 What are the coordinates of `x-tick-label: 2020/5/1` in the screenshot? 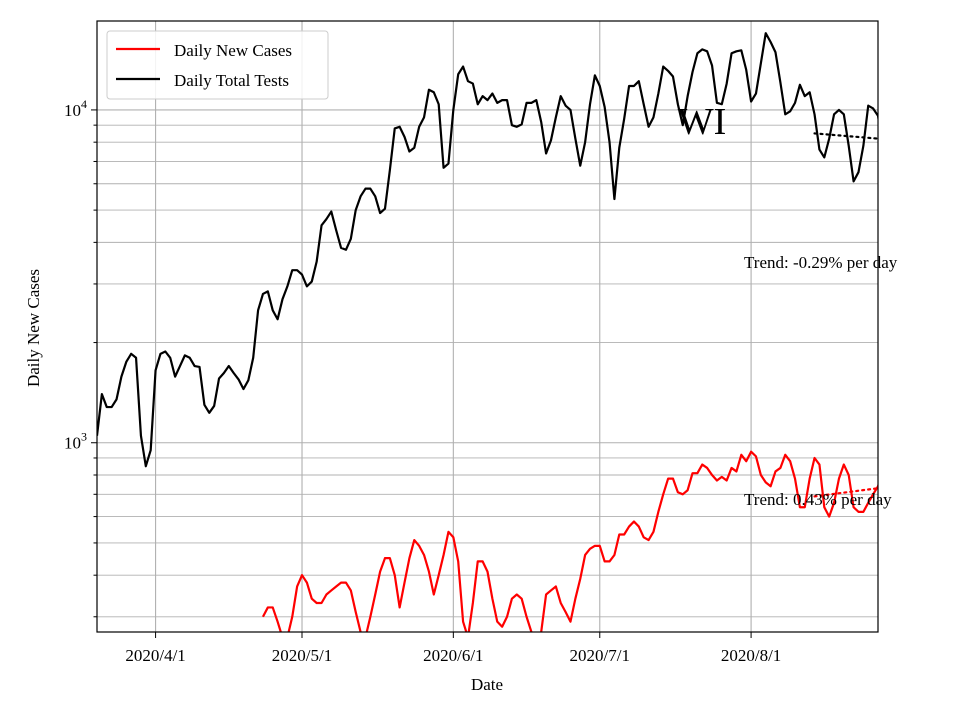 It's located at (302, 655).